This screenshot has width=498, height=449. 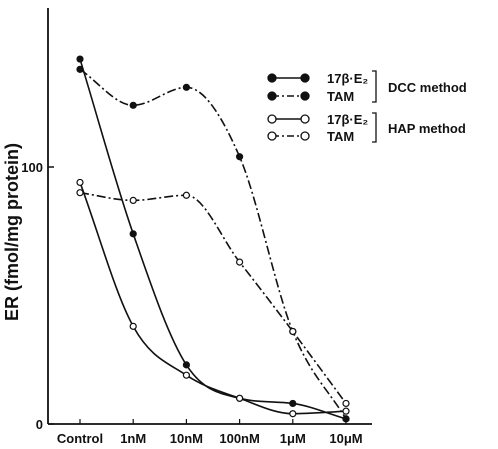 I want to click on x-ticks: Control 1nM 10nM 100nM 1μM 10μM, so click(x=210, y=432).